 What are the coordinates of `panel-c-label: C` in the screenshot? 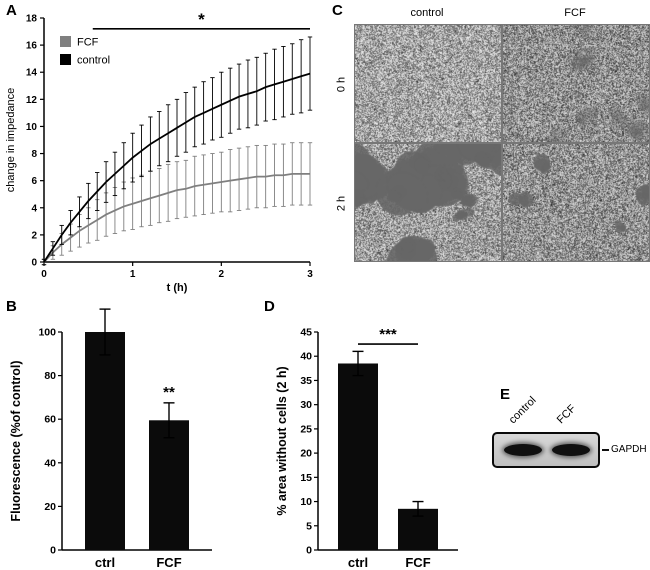 It's located at (337, 10).